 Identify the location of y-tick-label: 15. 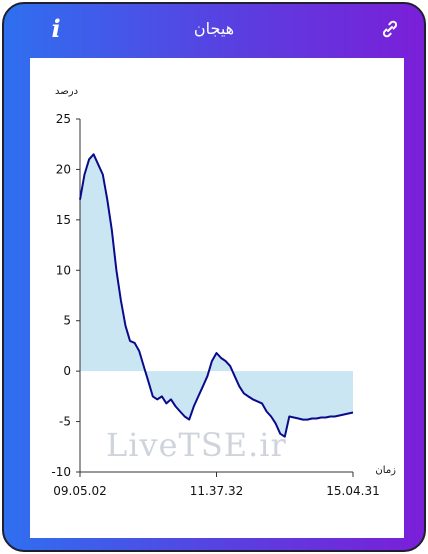
(63, 220).